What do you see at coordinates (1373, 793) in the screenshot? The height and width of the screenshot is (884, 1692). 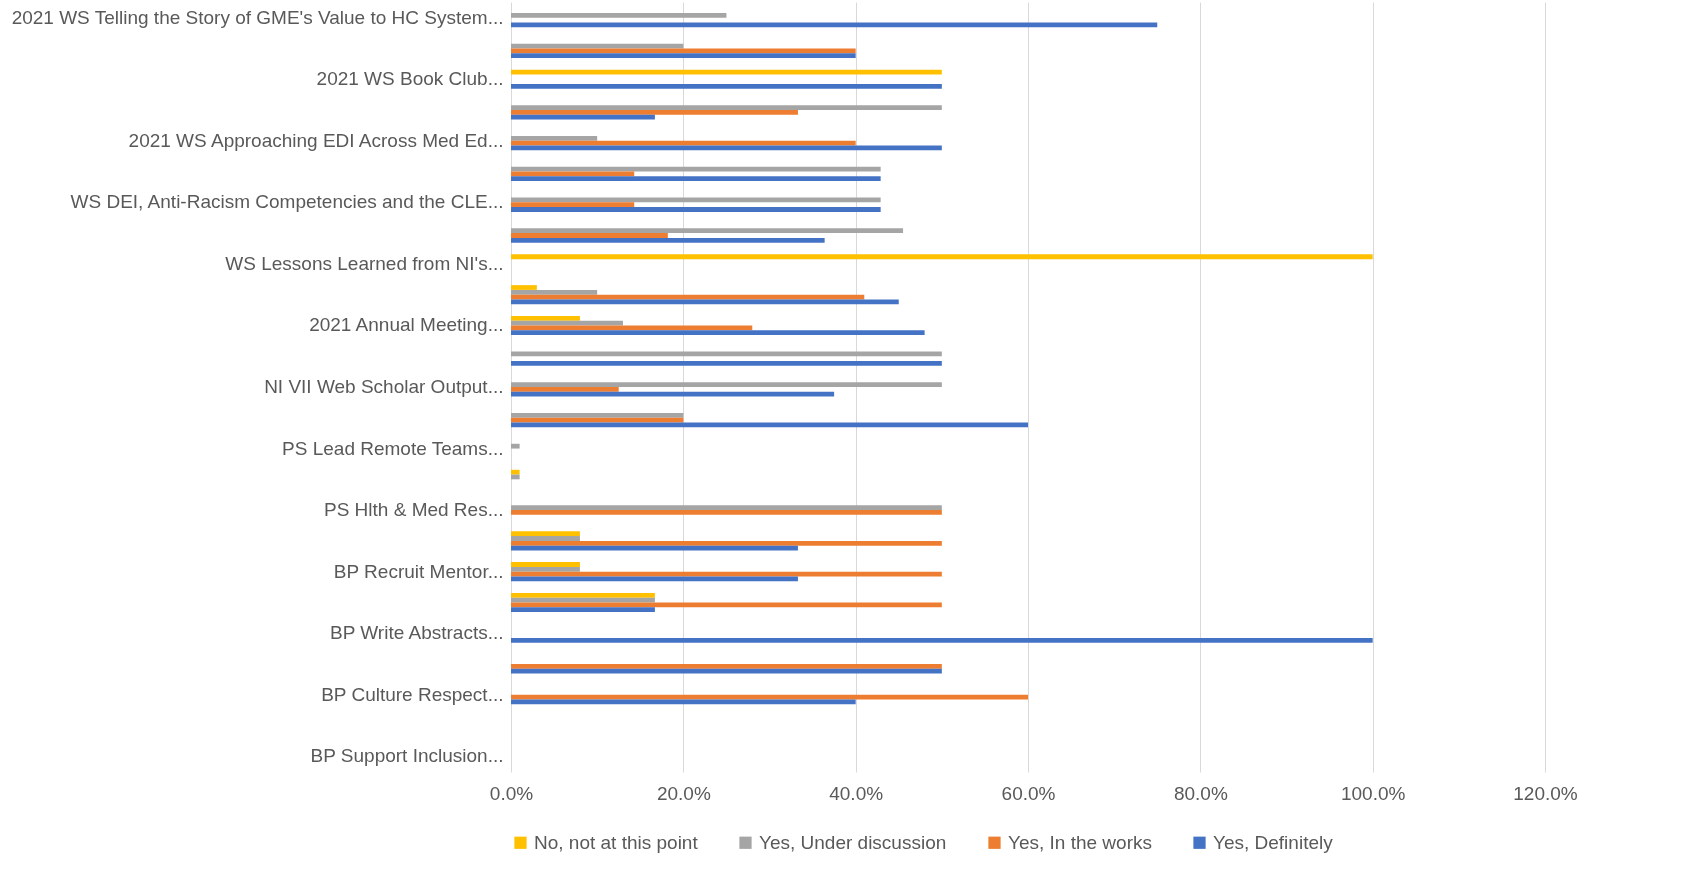 I see `x-tick-label: 100.0%` at bounding box center [1373, 793].